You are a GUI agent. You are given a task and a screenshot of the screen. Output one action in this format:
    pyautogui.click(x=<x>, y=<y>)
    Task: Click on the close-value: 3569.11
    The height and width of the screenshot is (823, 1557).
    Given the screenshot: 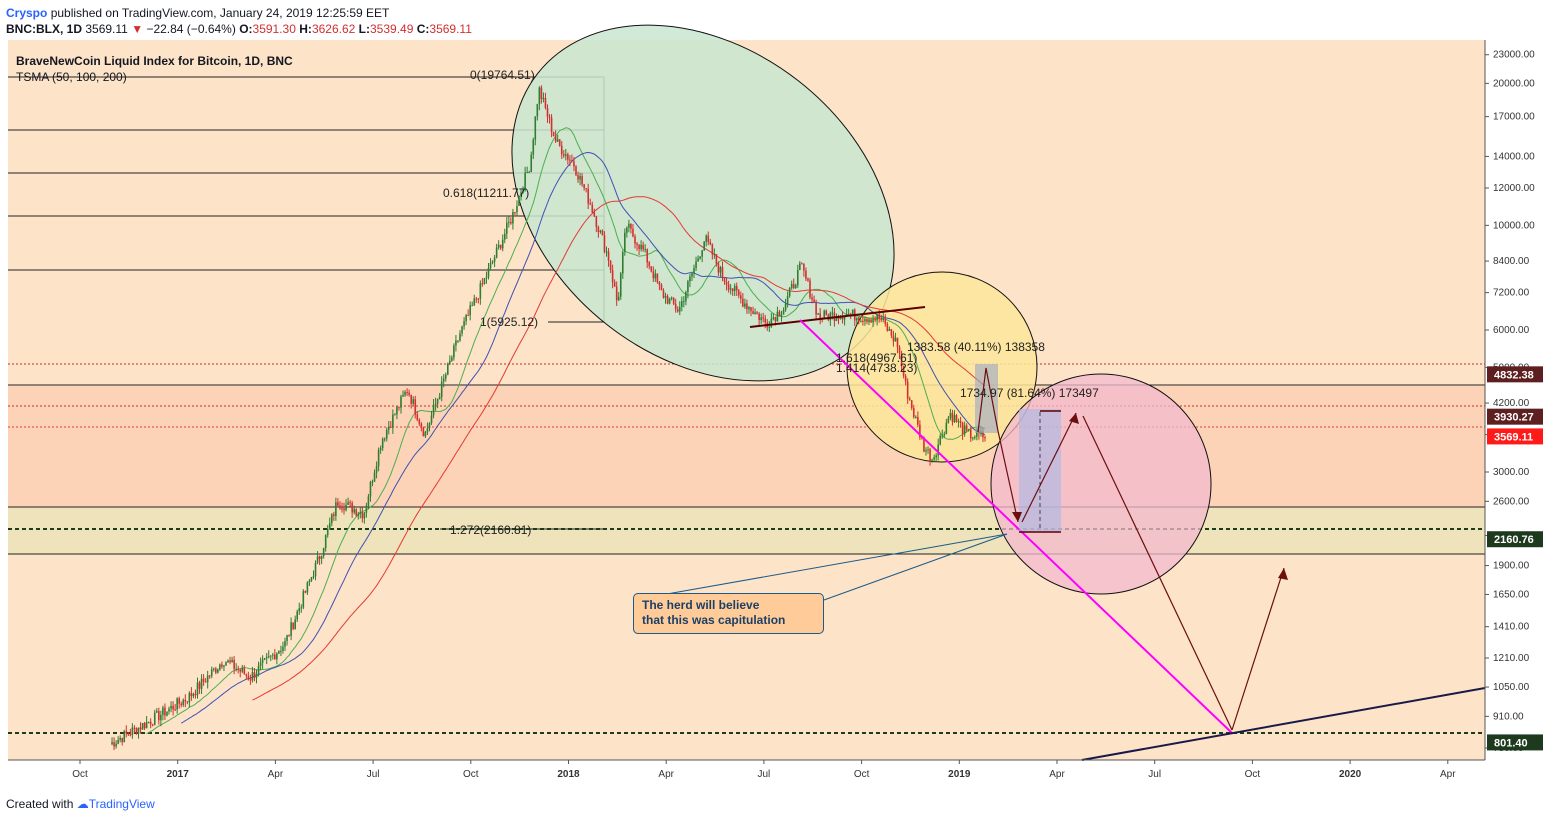 What is the action you would take?
    pyautogui.click(x=450, y=29)
    